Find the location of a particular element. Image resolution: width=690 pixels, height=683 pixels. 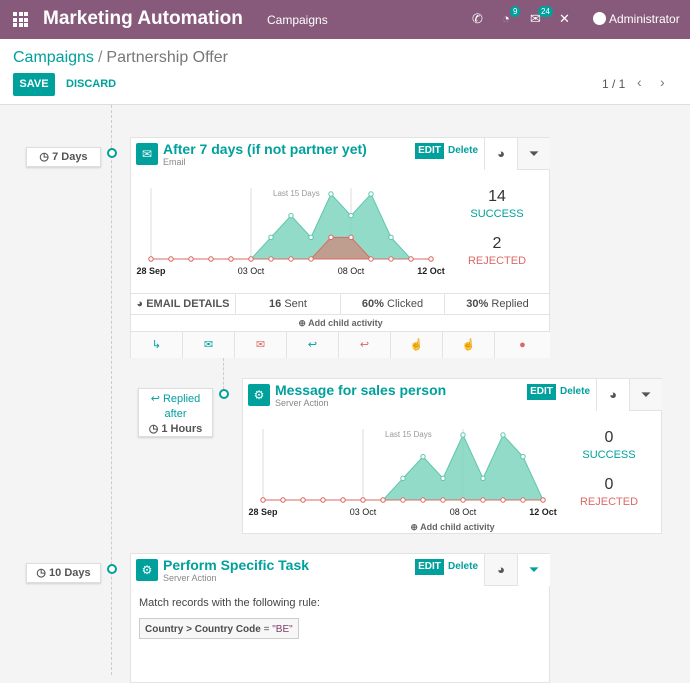

activity-title: Message for sales person is located at coordinates (361, 390).